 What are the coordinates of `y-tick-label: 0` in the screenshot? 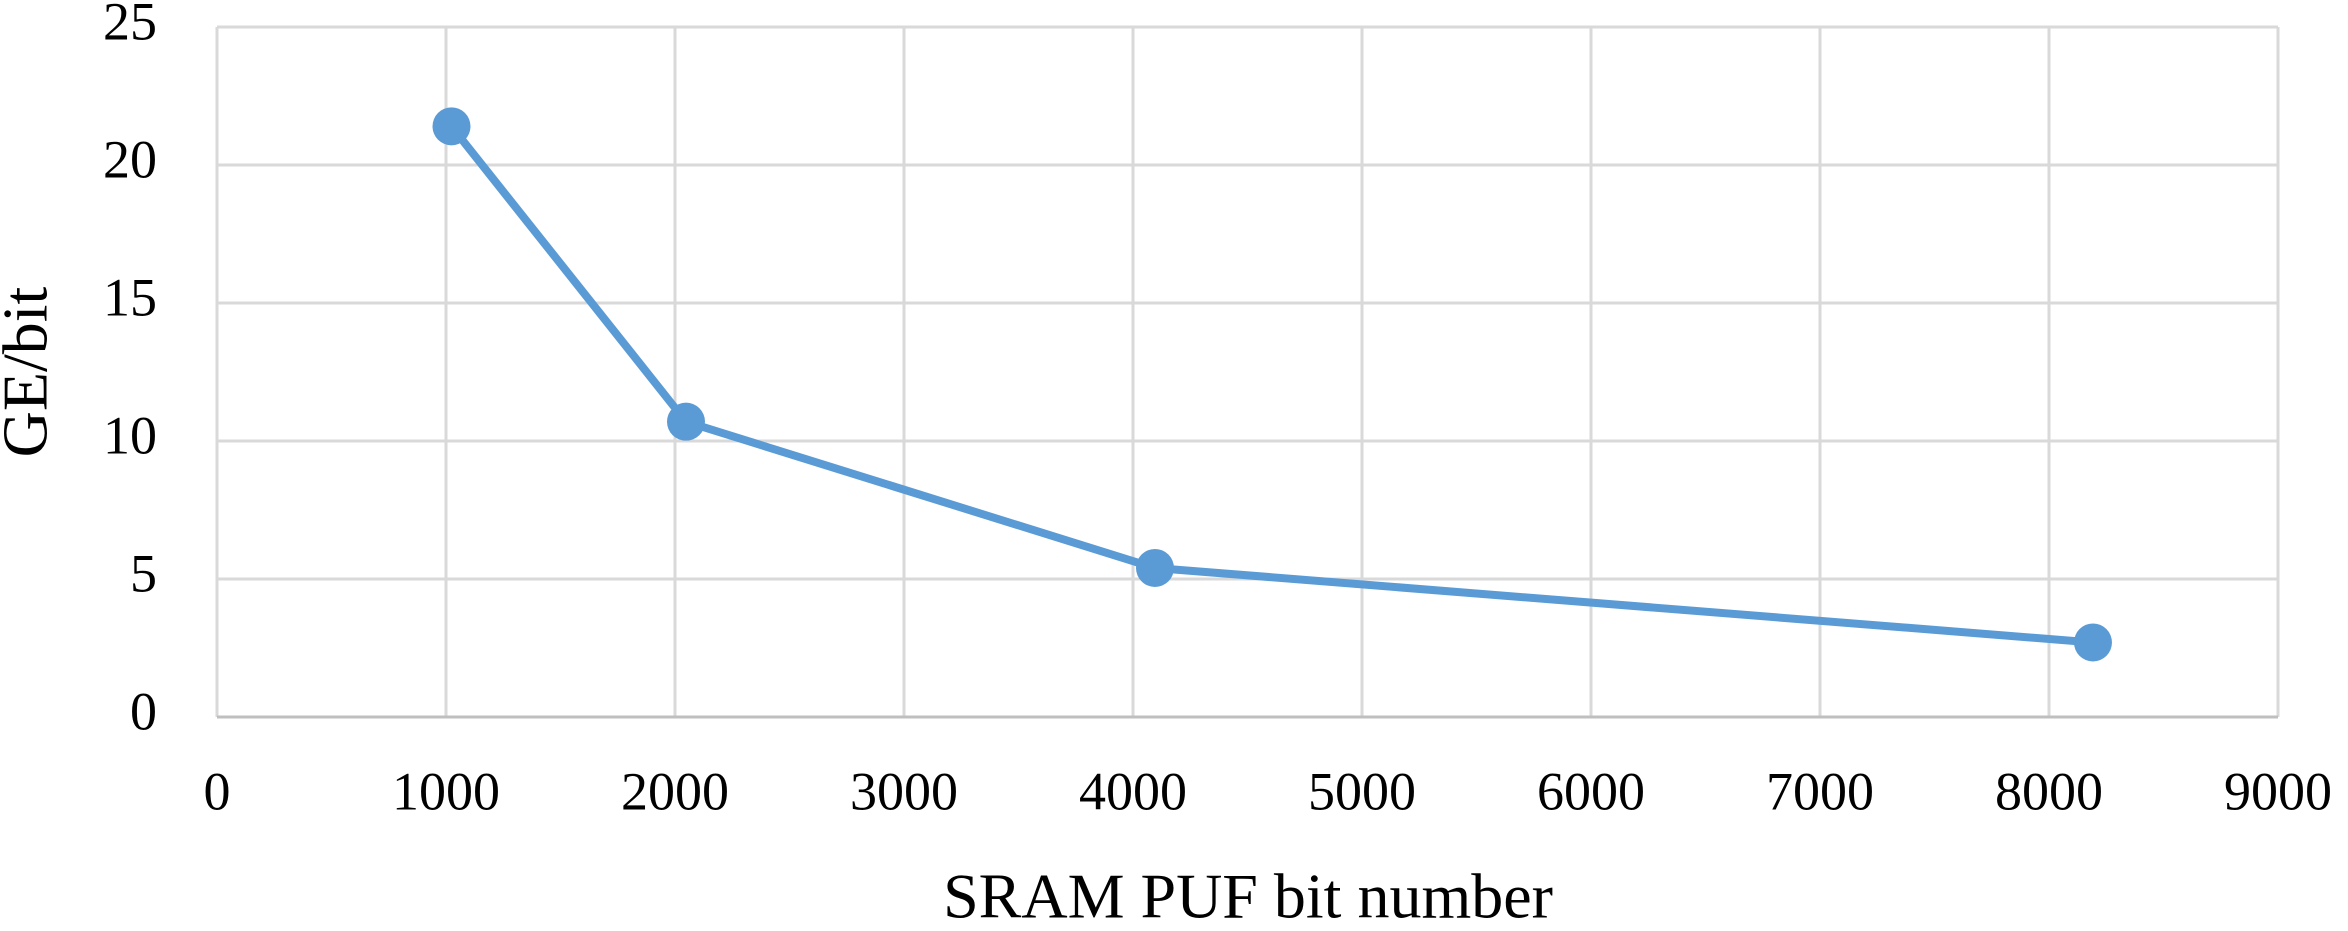 It's located at (143, 711).